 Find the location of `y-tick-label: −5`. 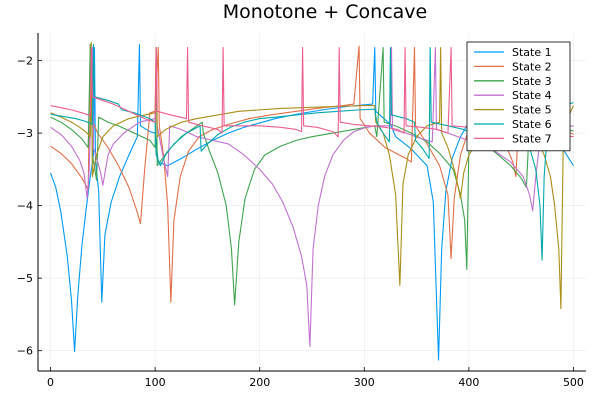

y-tick-label: −5 is located at coordinates (25, 278).